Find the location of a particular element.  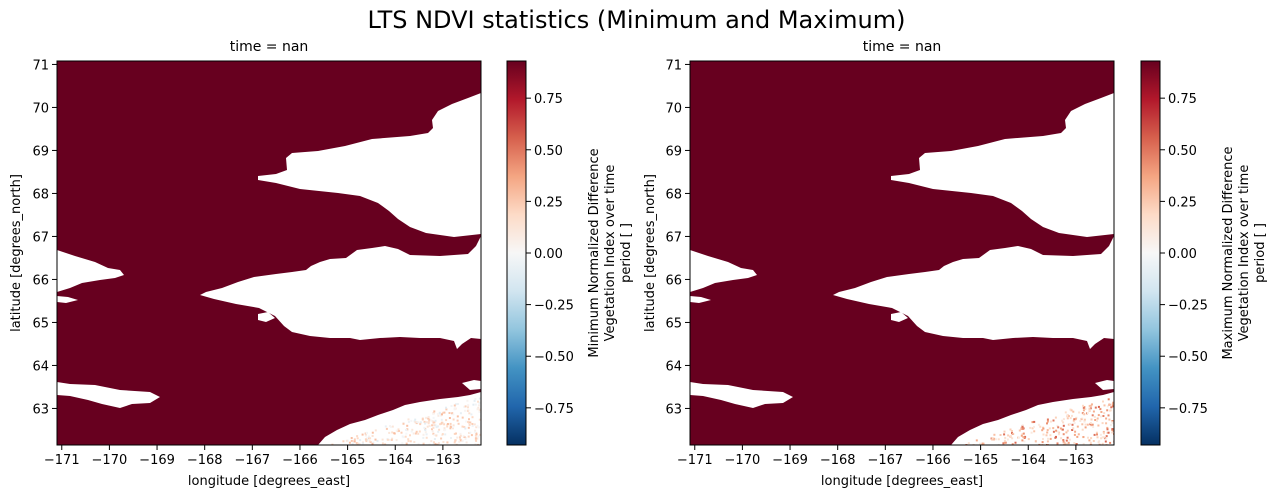

right-colorbar-tick-label: 0.00 is located at coordinates (1182, 254).